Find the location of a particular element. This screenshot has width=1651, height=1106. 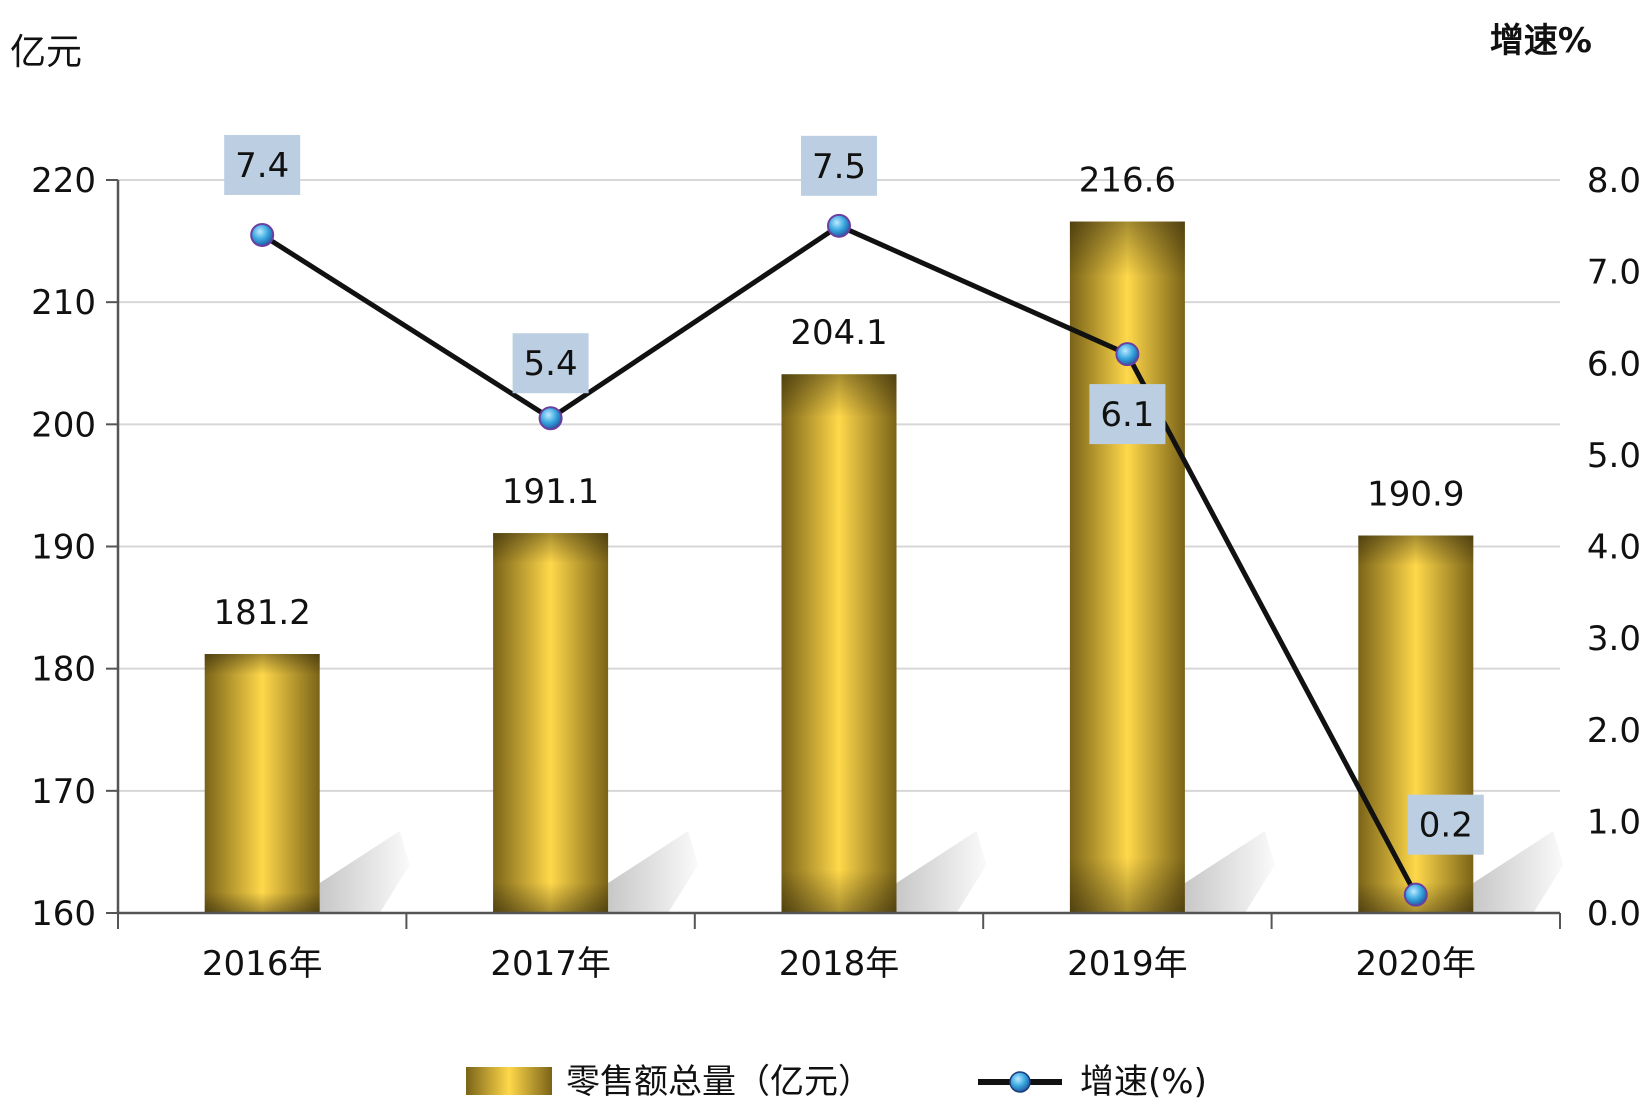

growth-value-label: 7.5 is located at coordinates (839, 167).